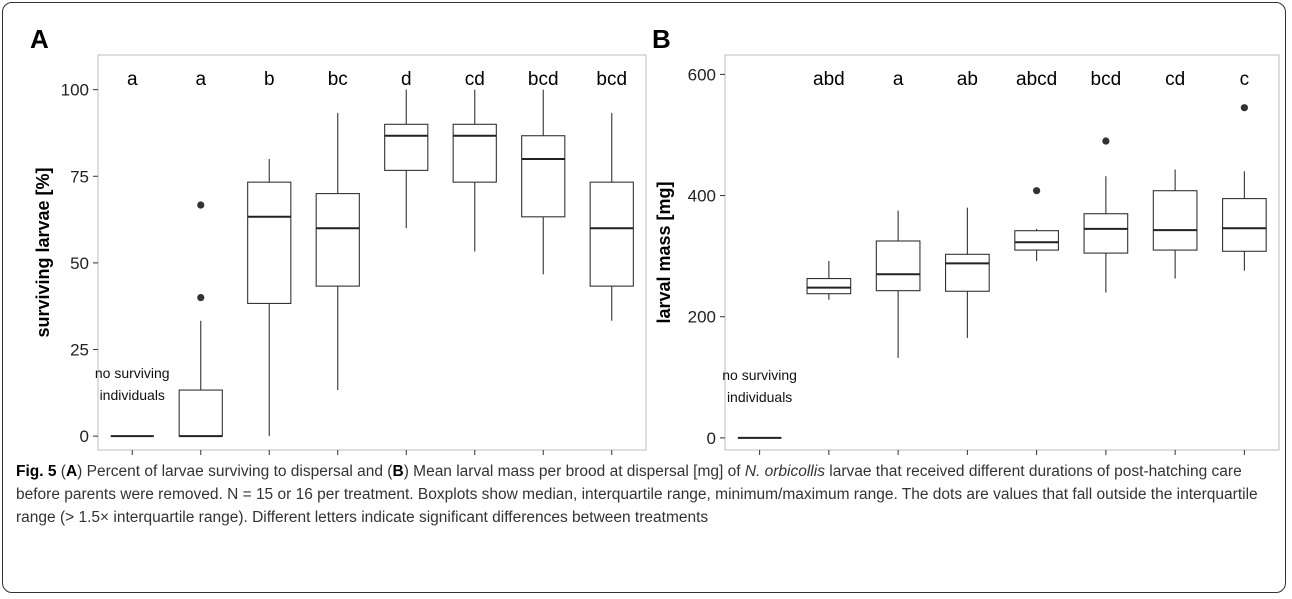 This screenshot has width=1292, height=599. What do you see at coordinates (39, 39) in the screenshot?
I see `panel-a-label: A` at bounding box center [39, 39].